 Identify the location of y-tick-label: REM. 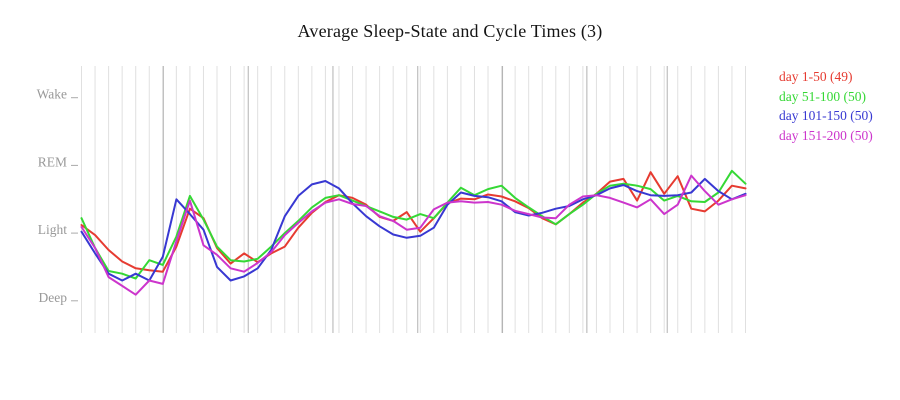
(52, 161).